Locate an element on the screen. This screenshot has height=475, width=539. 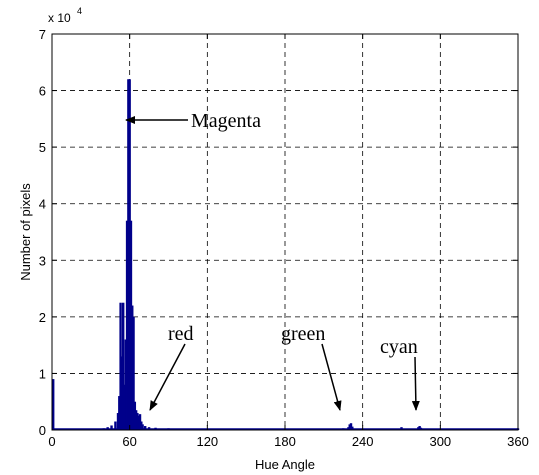
y-exponent-base: x 10 is located at coordinates (59, 18).